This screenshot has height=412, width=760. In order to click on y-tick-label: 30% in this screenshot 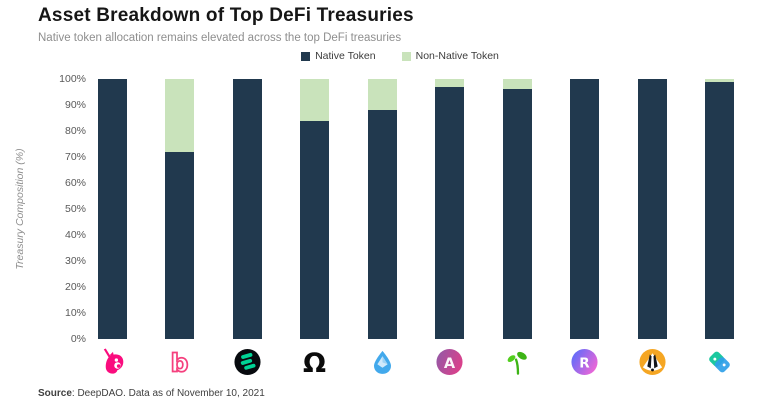, I will do `click(75, 260)`.